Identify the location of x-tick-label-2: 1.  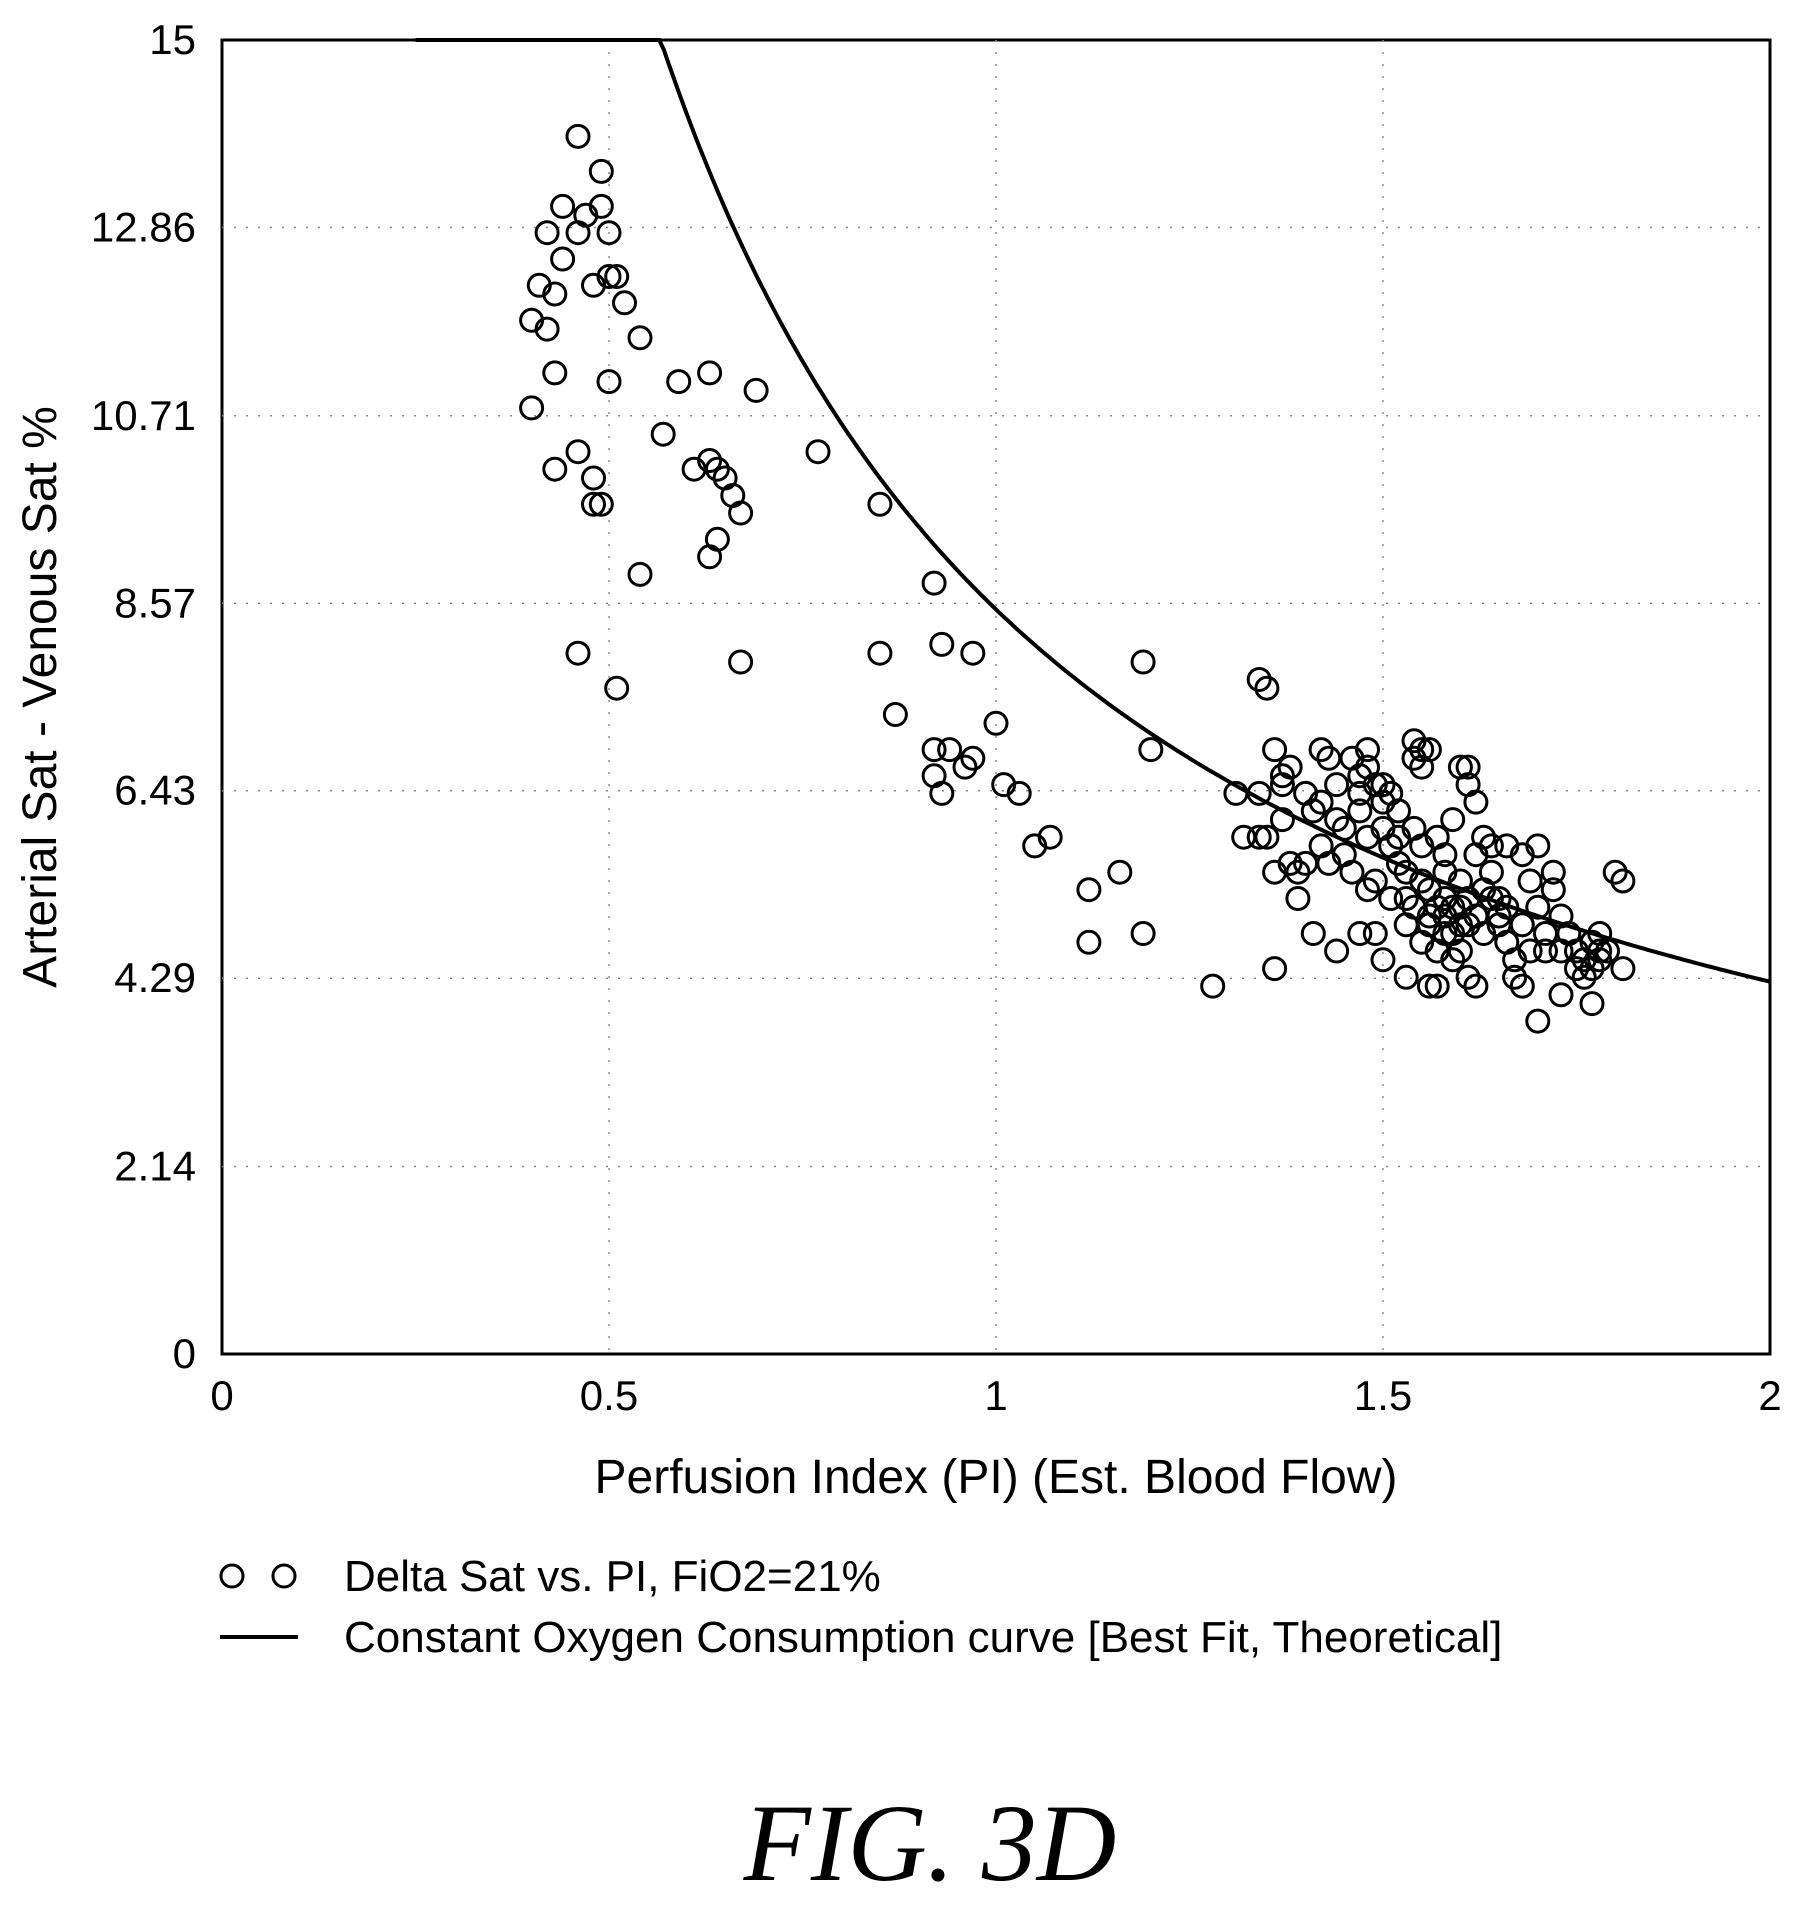
(995, 1395).